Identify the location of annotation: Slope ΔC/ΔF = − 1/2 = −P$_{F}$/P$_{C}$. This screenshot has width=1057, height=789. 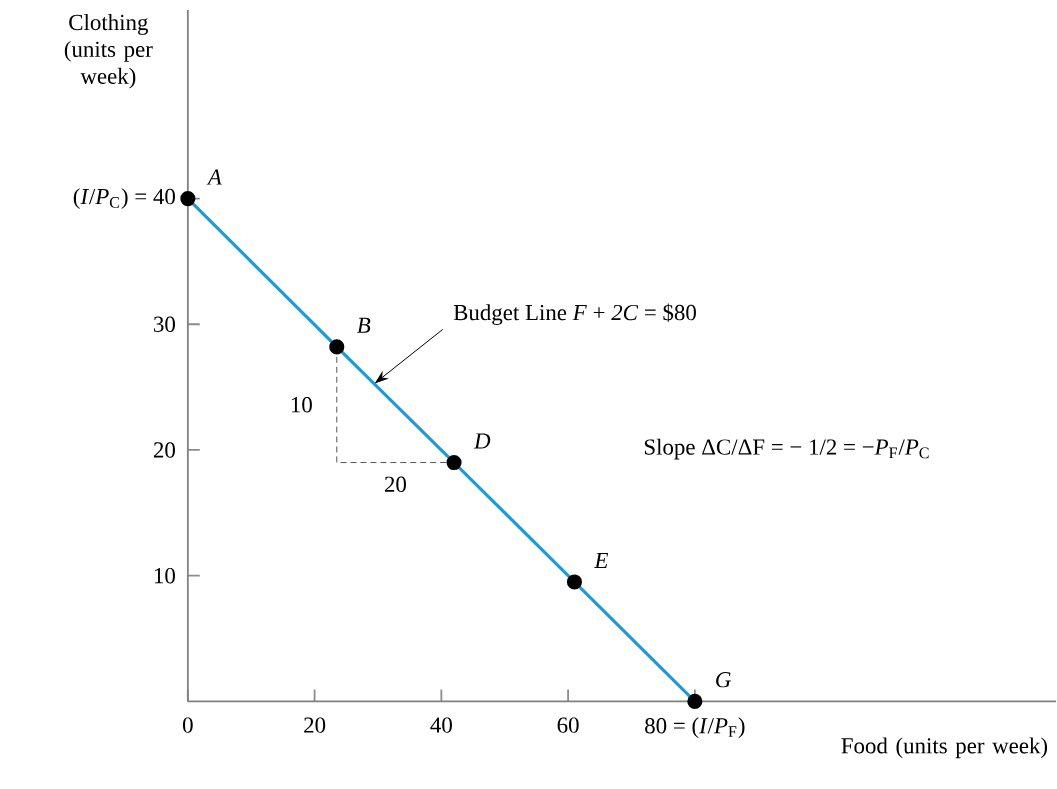
(786, 449).